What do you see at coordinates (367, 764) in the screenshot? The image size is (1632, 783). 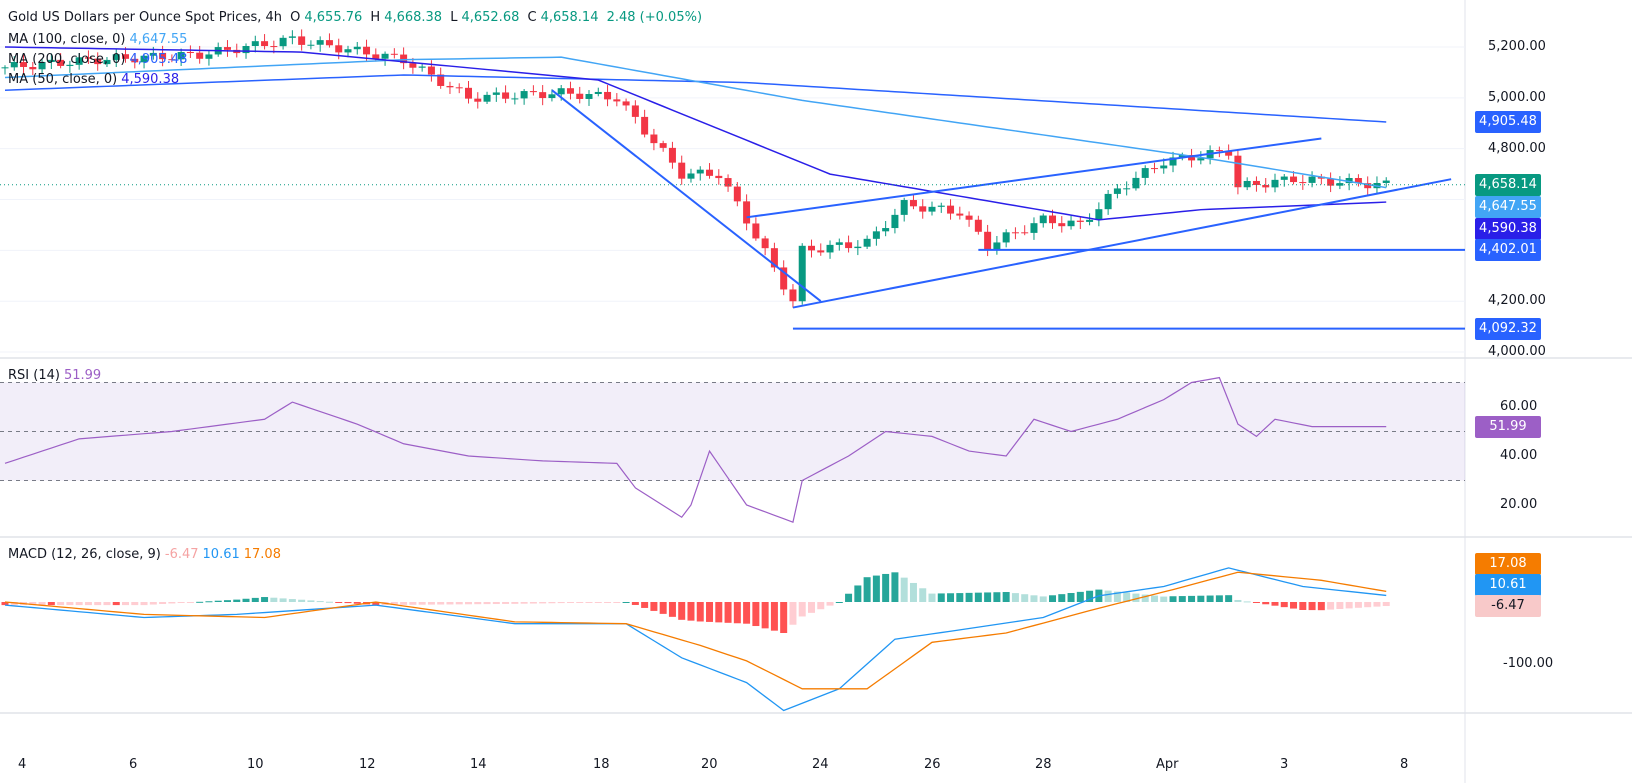 I see `time-tick: 12` at bounding box center [367, 764].